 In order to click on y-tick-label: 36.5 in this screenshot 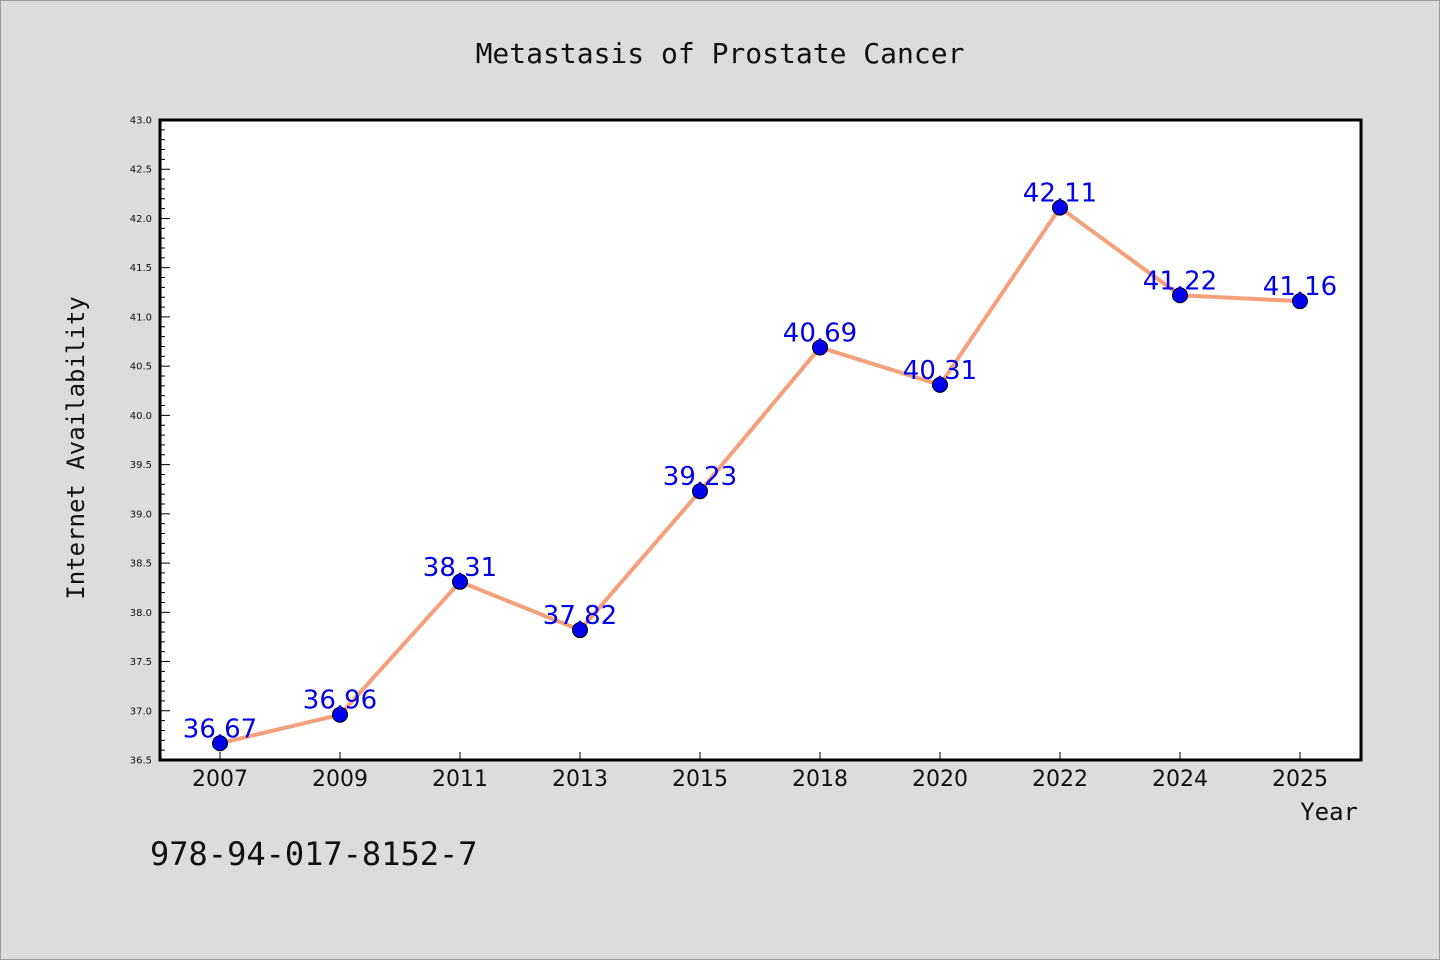, I will do `click(141, 761)`.